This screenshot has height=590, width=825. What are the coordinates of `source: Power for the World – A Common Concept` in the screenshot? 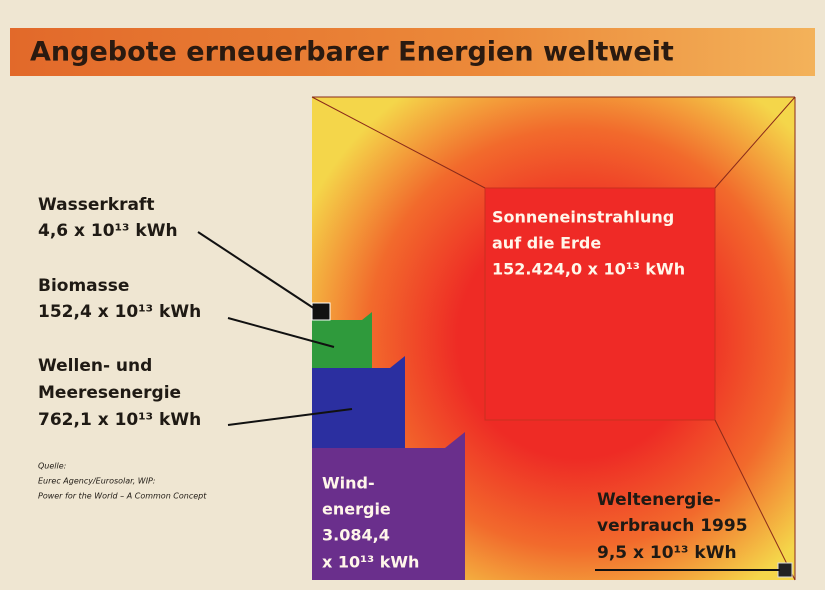 It's located at (122, 496).